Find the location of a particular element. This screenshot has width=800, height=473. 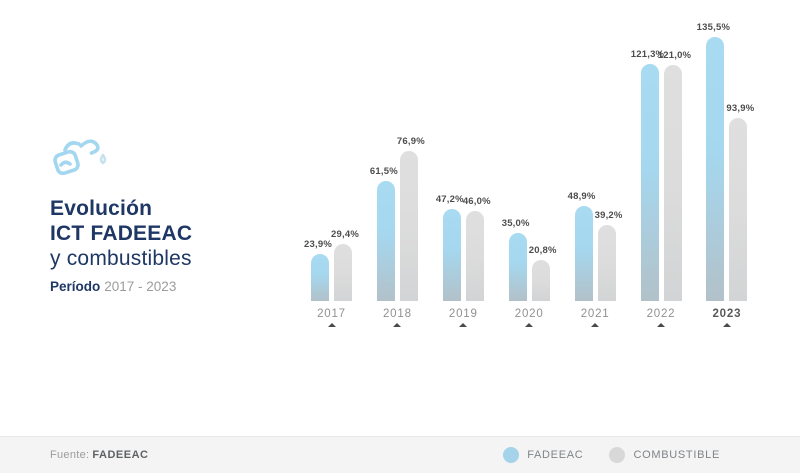

bar-column-combustible-2023: 93,9% is located at coordinates (740, 202).